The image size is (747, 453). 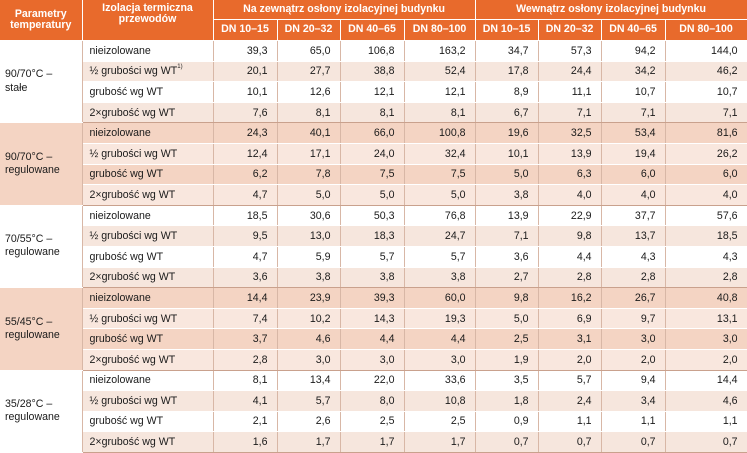 I want to click on value-cell: 17,8, so click(x=507, y=72).